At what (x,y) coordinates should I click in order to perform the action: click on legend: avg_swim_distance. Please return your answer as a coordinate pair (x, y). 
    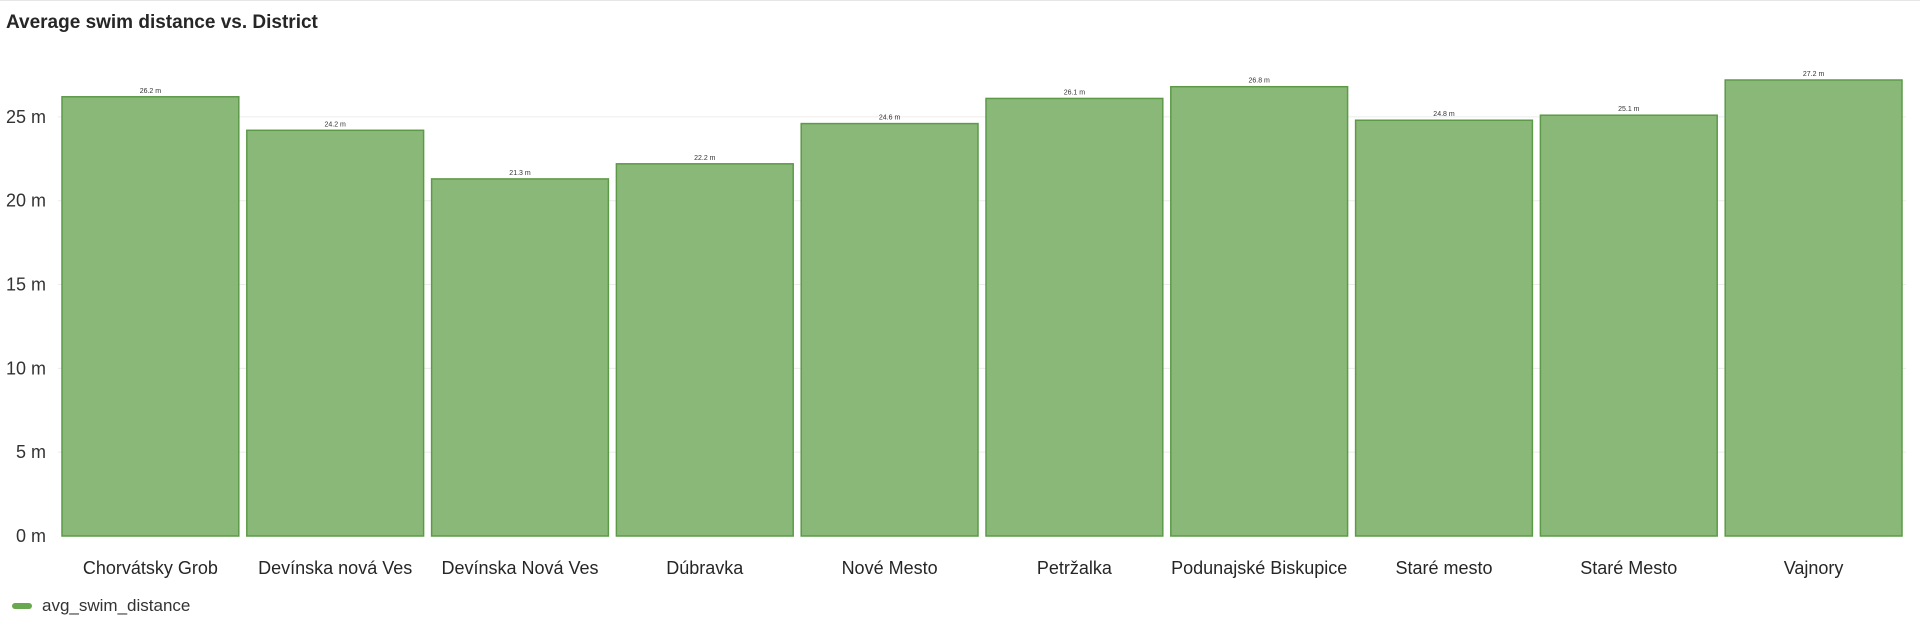
    Looking at the image, I should click on (101, 606).